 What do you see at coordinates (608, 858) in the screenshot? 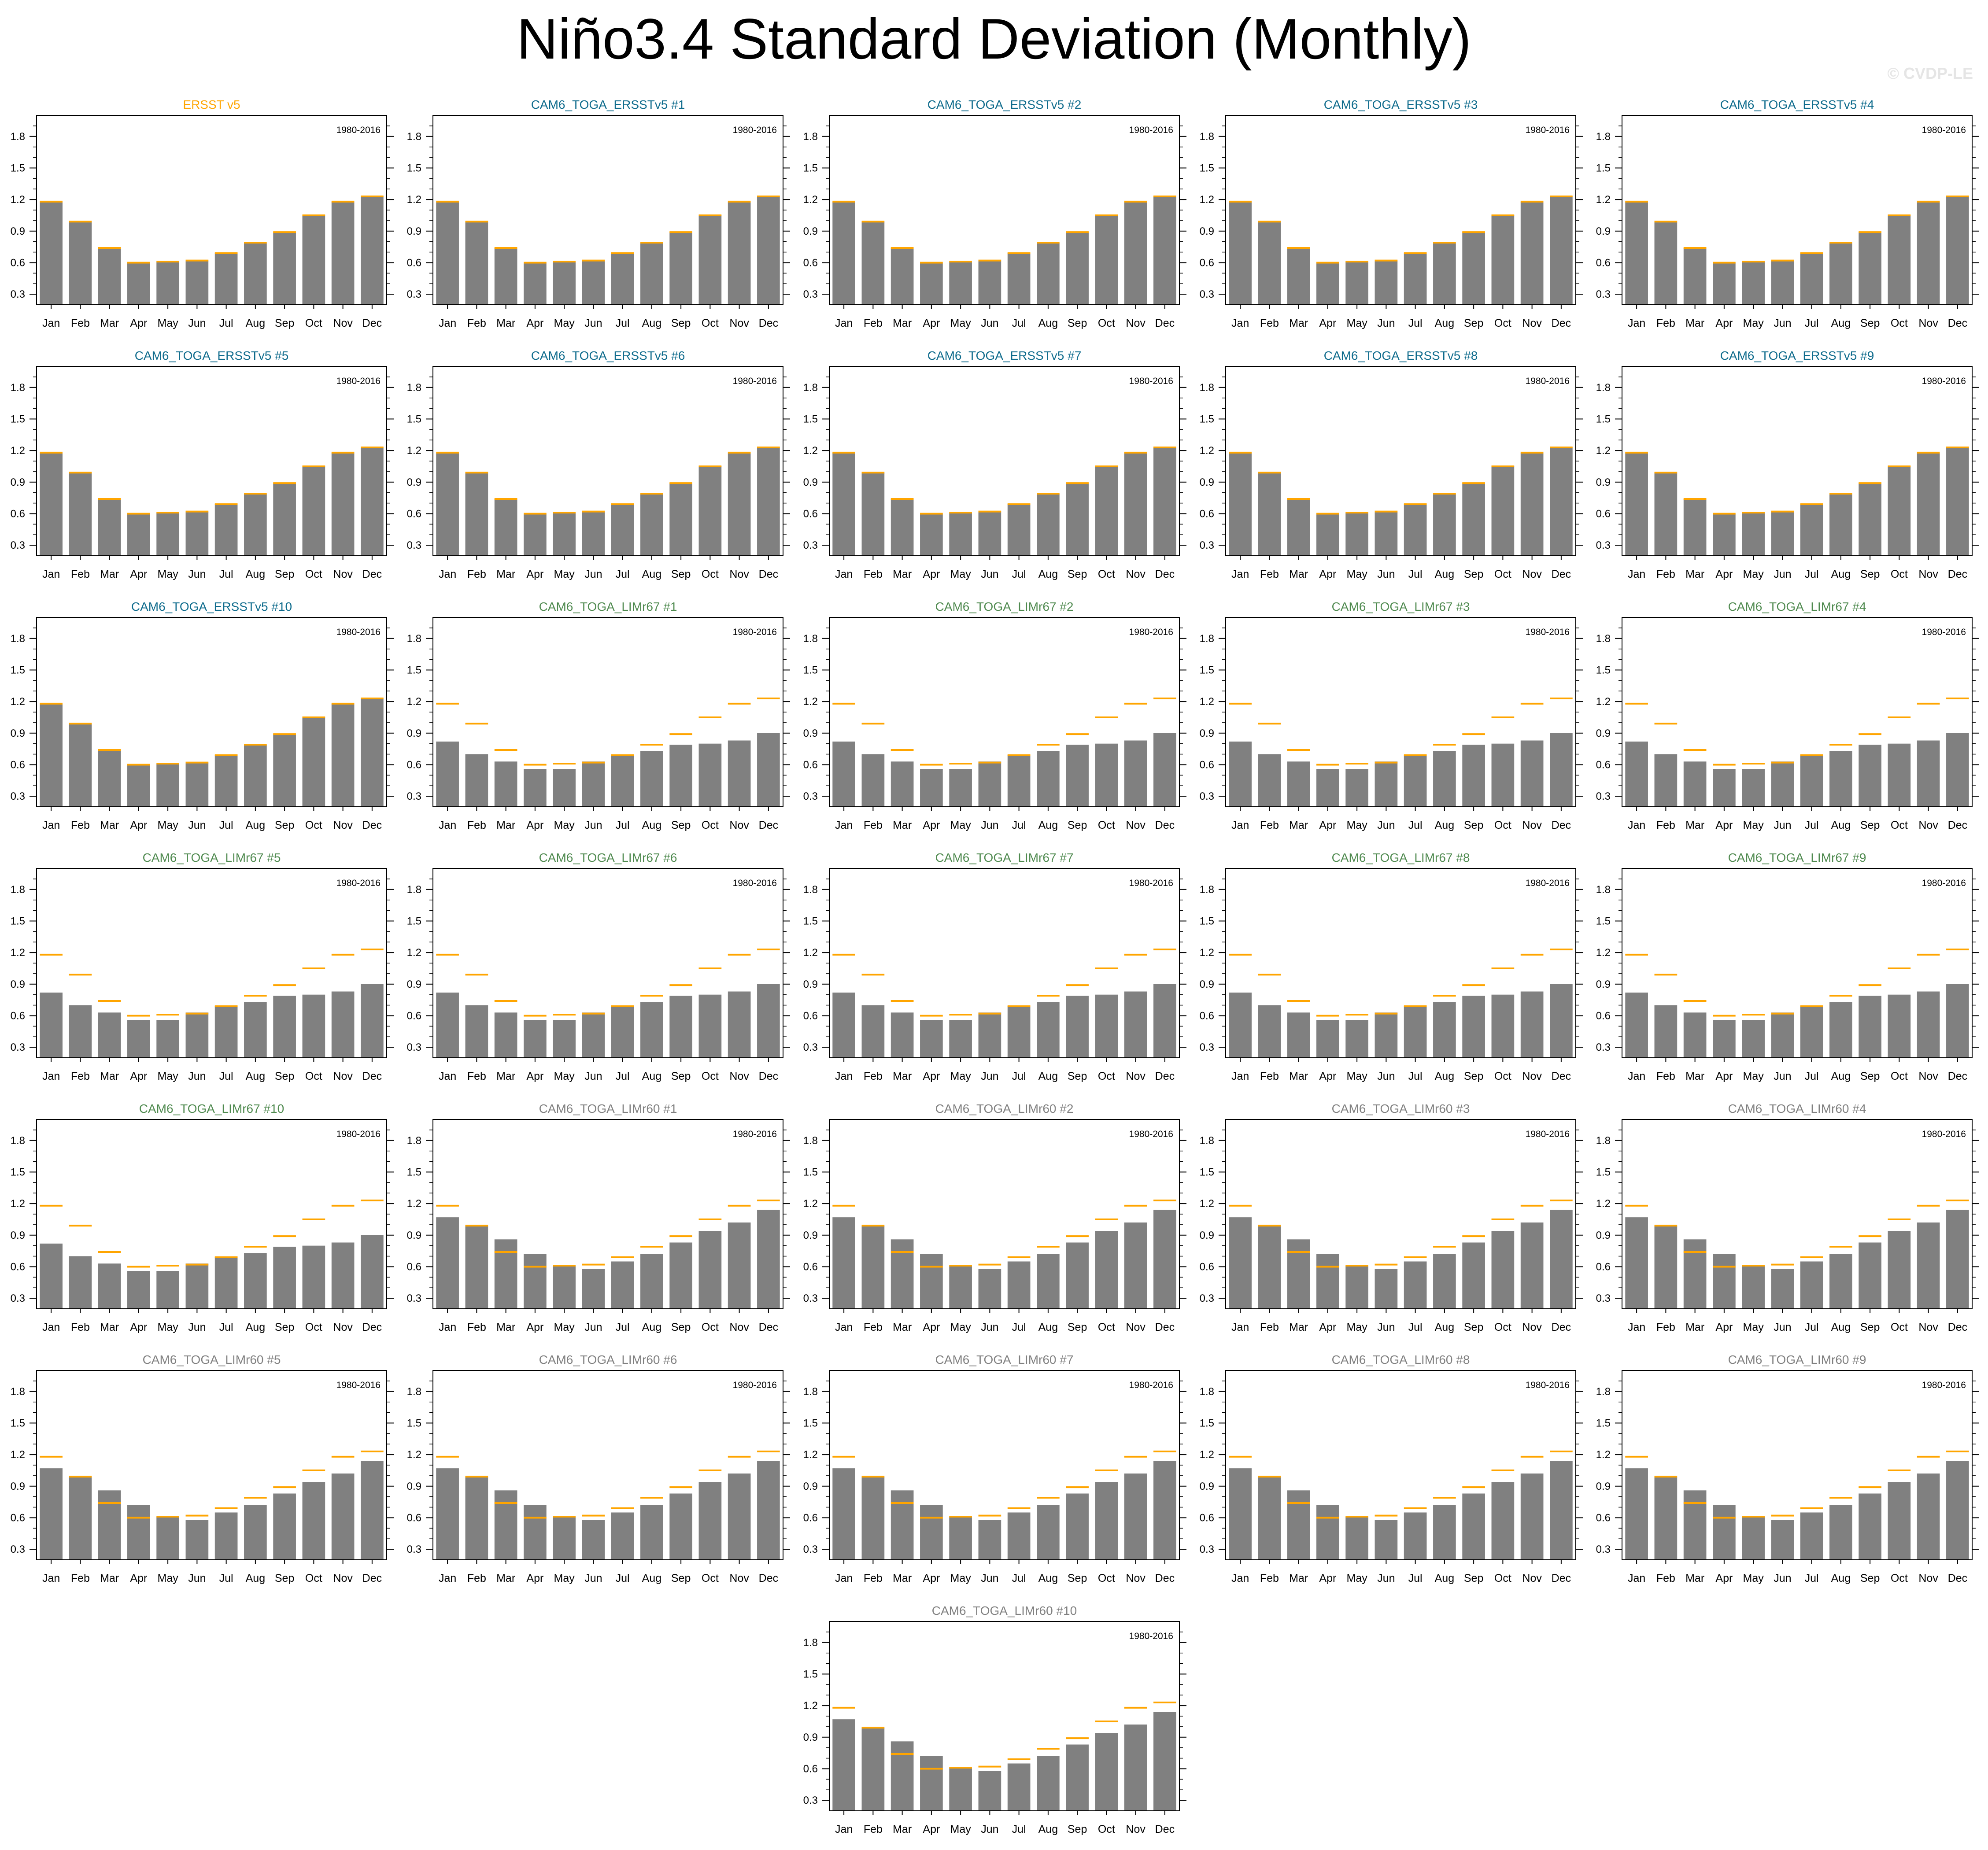
I see `panel-title: CAM6_TOGA_LIMr67 #6` at bounding box center [608, 858].